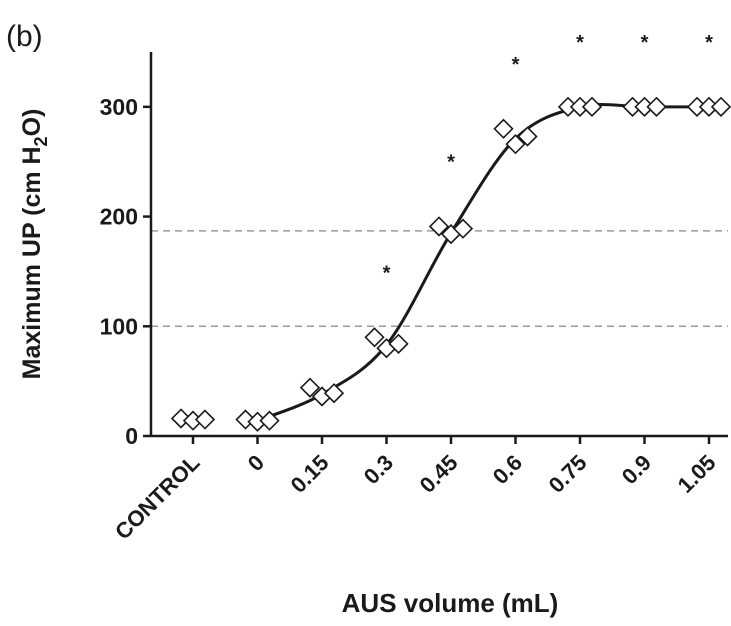  I want to click on x-tick-label: 0.3, so click(378, 469).